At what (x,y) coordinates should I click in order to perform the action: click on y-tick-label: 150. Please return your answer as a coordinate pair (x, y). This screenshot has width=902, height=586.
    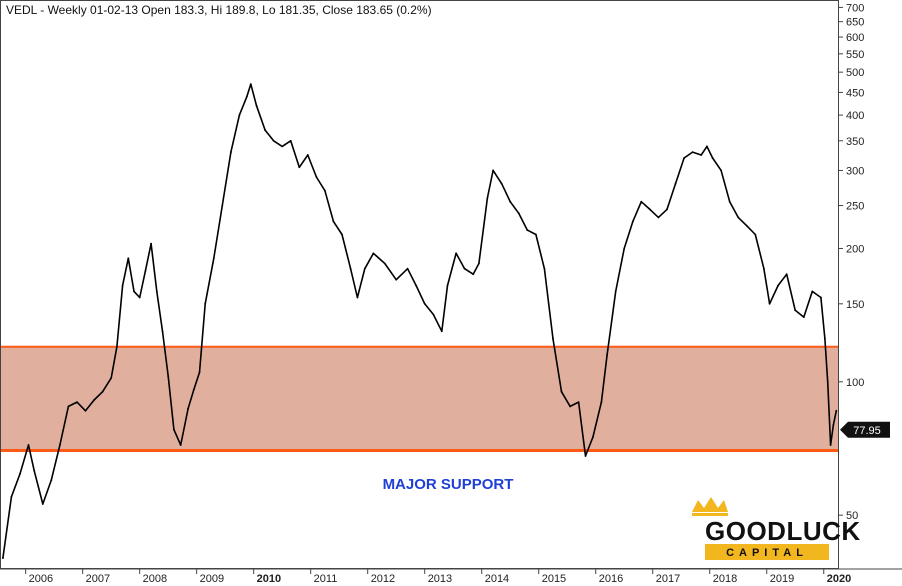
    Looking at the image, I should click on (855, 305).